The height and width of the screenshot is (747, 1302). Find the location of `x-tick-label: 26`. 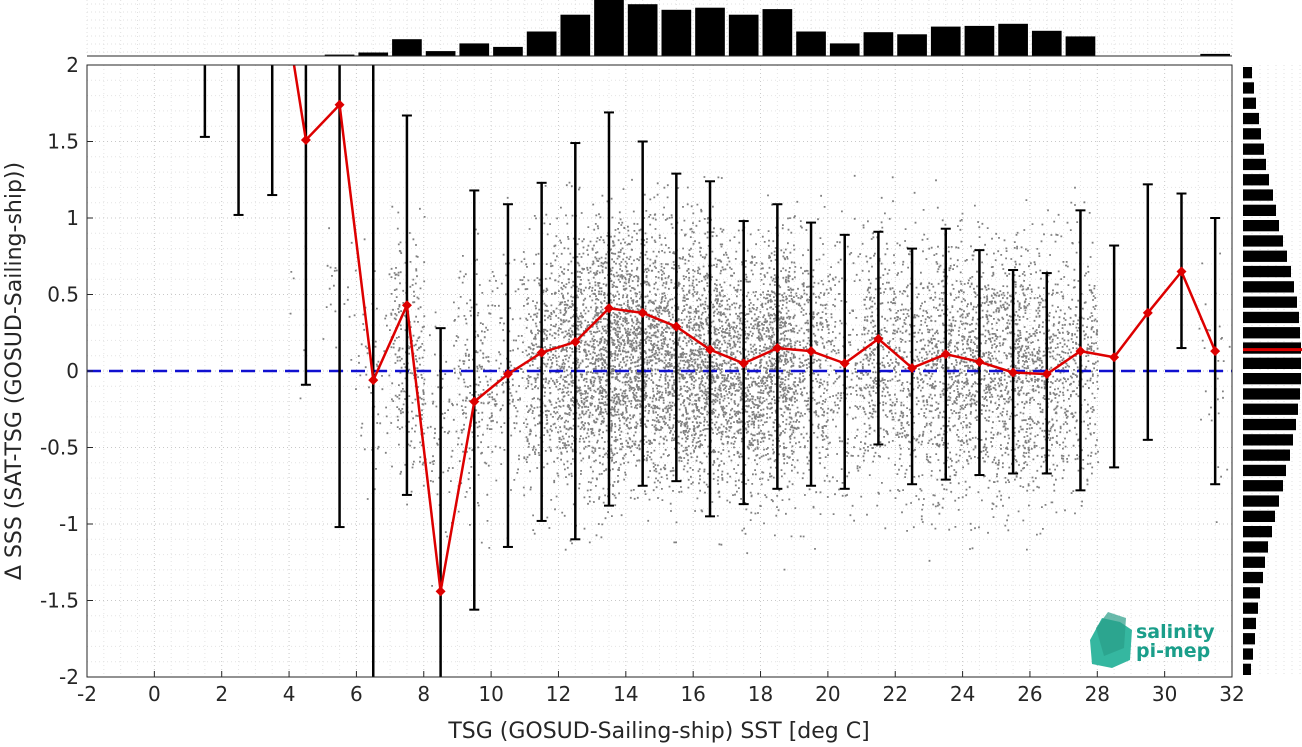

x-tick-label: 26 is located at coordinates (1029, 694).